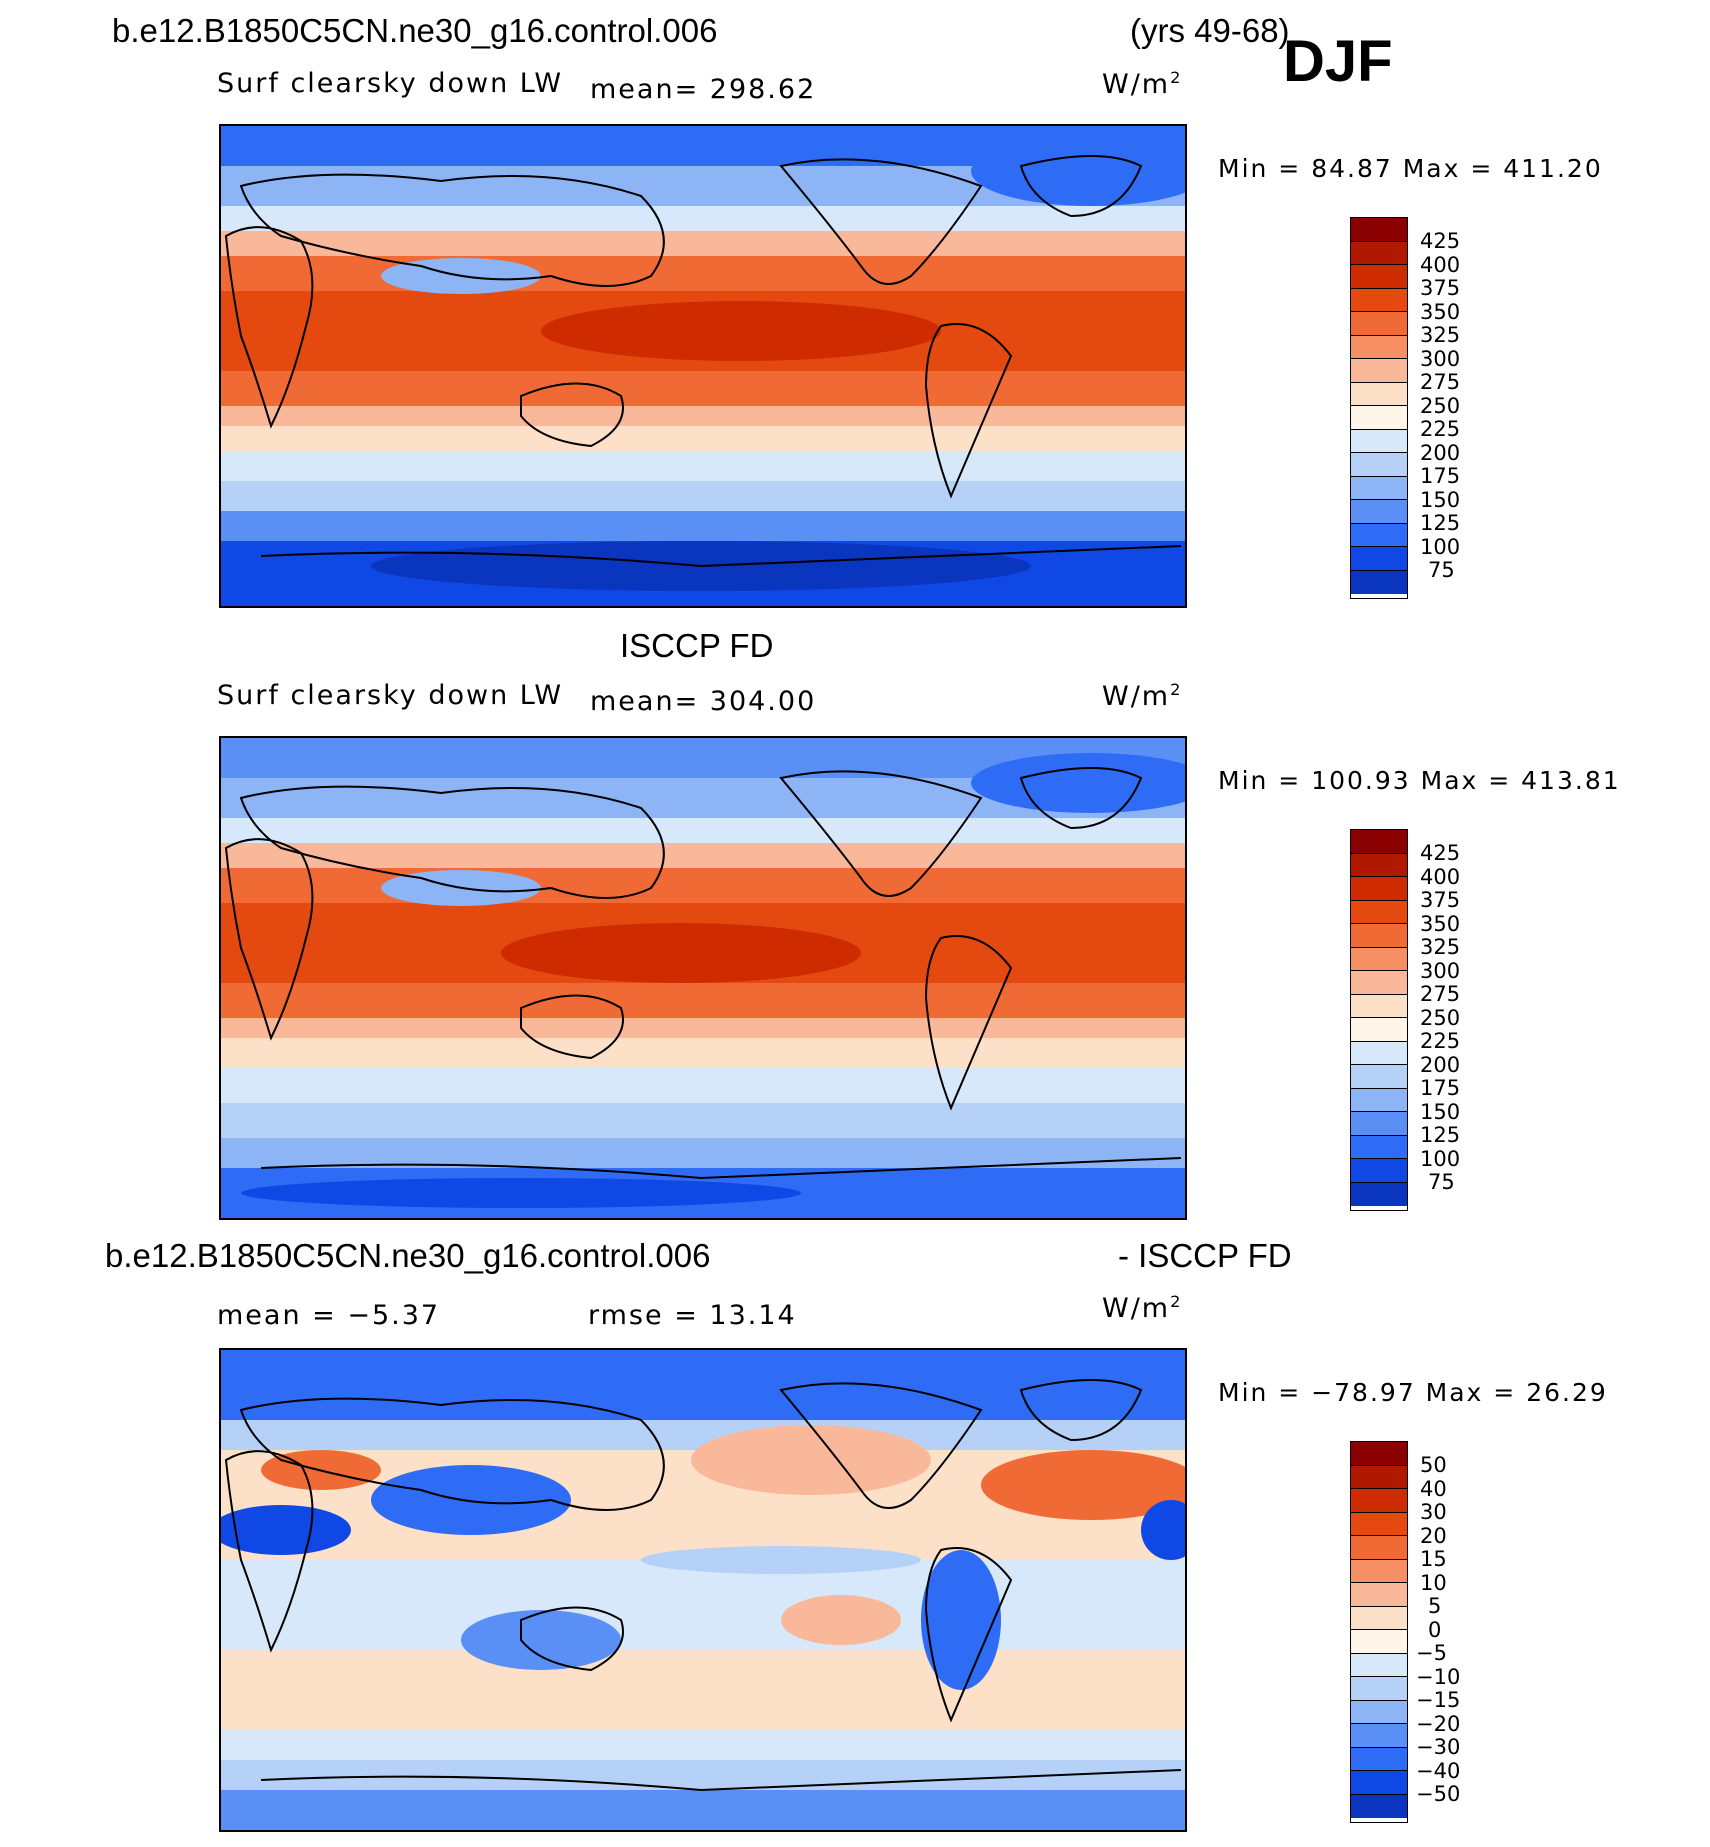  What do you see at coordinates (1440, 382) in the screenshot?
I see `colorbar-tick: 275` at bounding box center [1440, 382].